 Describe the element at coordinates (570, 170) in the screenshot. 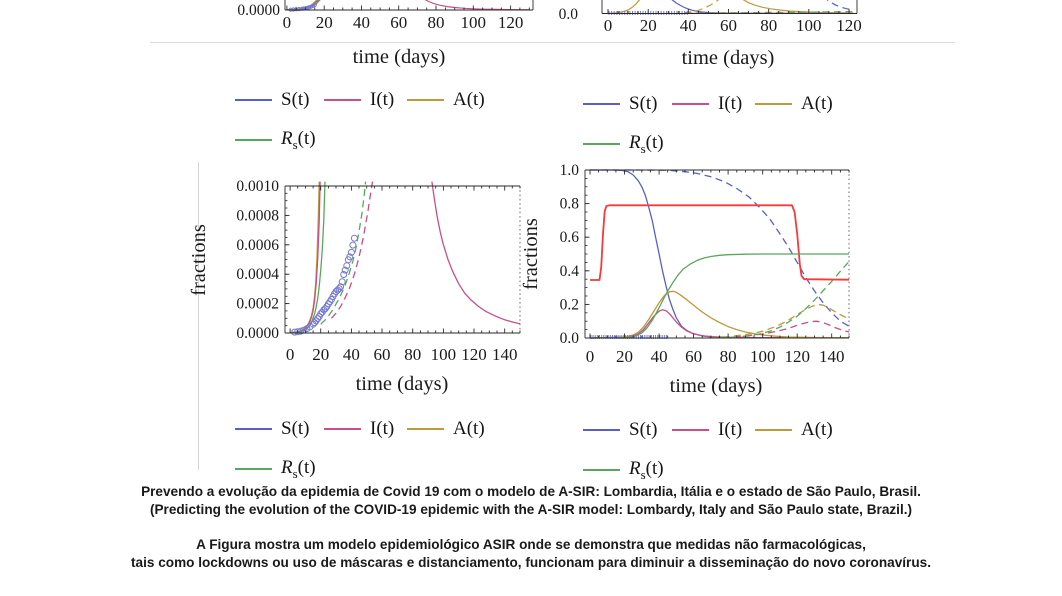

I see `svg-text: 1.0` at that location.